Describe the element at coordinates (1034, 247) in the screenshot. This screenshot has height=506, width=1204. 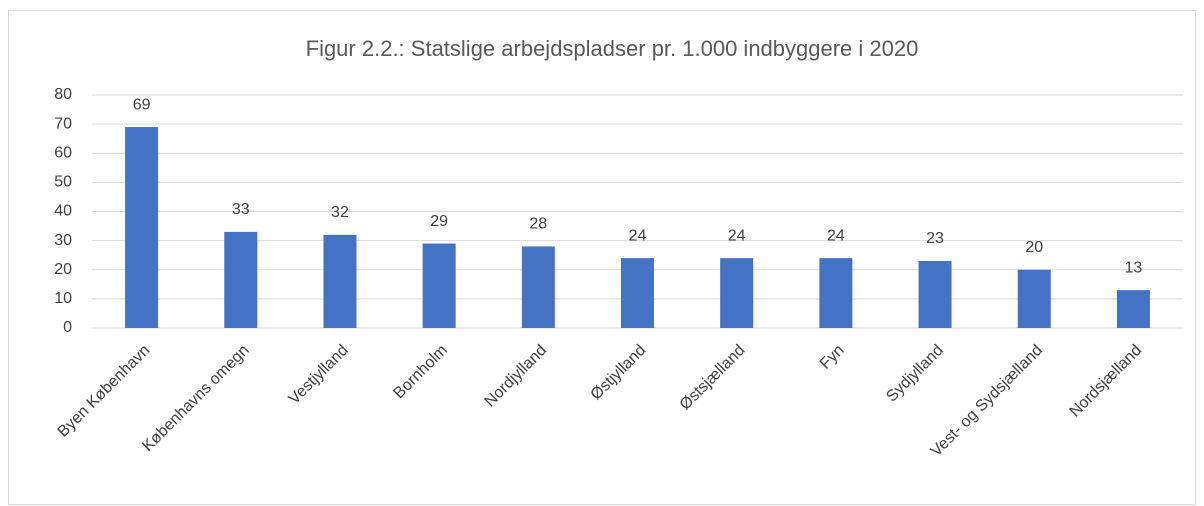
I see `data-label: 20` at that location.